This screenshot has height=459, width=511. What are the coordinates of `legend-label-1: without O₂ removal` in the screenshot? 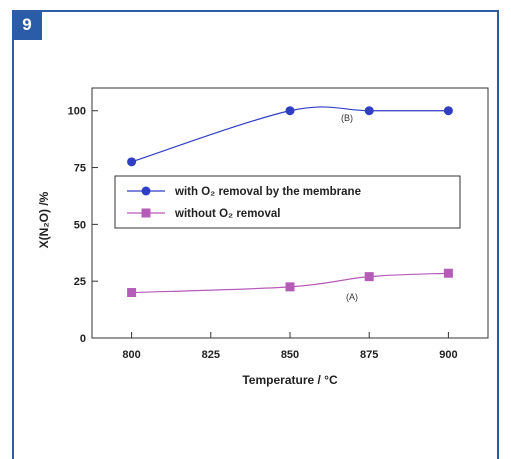 It's located at (227, 214).